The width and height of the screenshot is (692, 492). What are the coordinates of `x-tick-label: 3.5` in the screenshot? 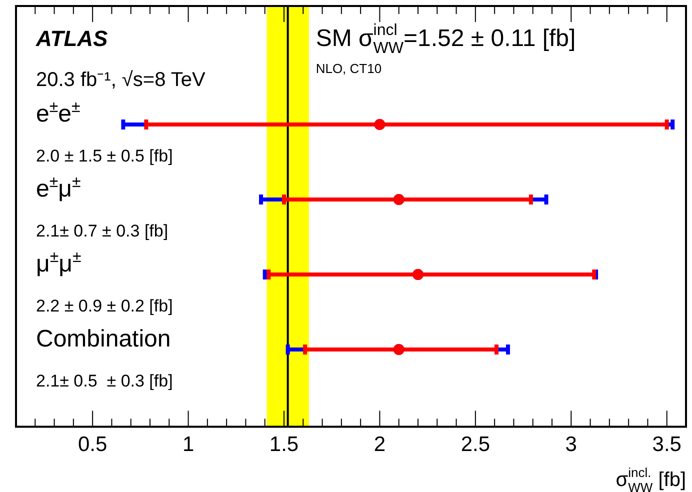 It's located at (667, 444).